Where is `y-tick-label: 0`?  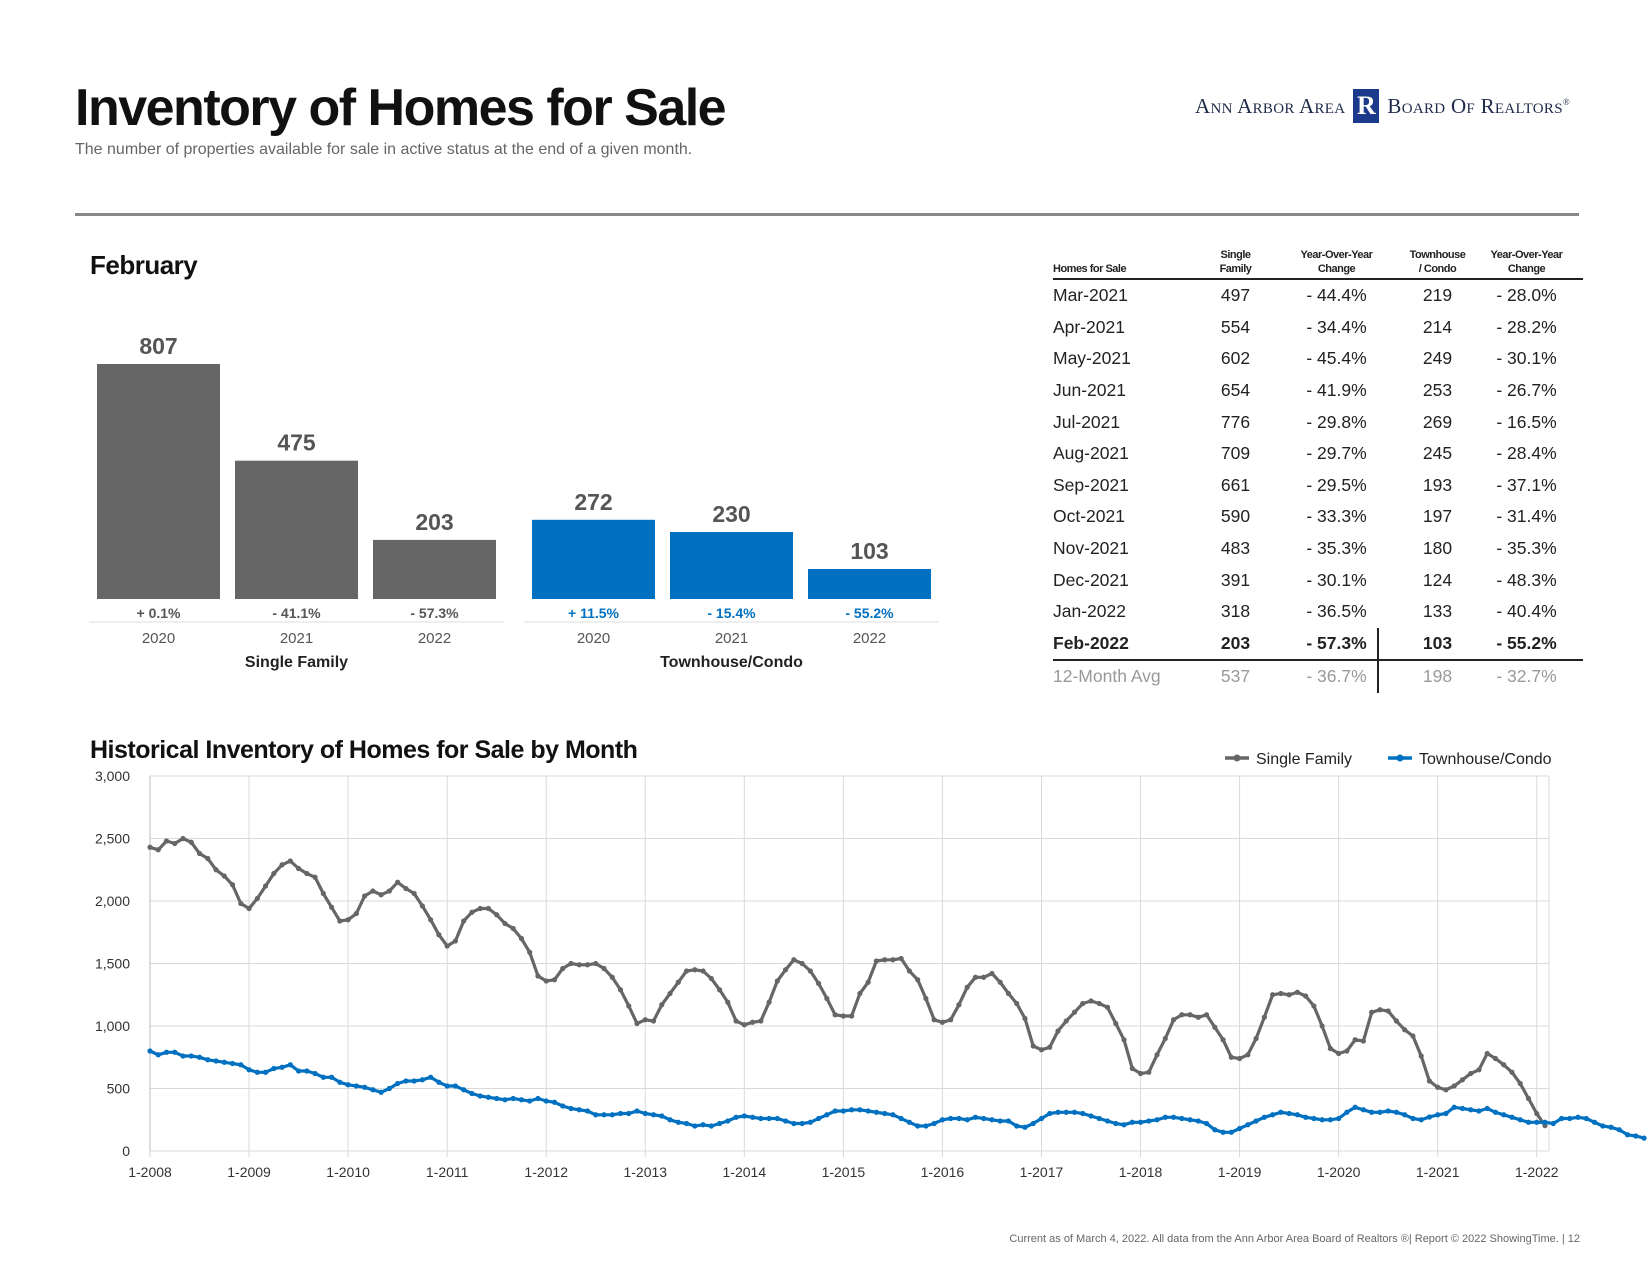 y-tick-label: 0 is located at coordinates (126, 1151).